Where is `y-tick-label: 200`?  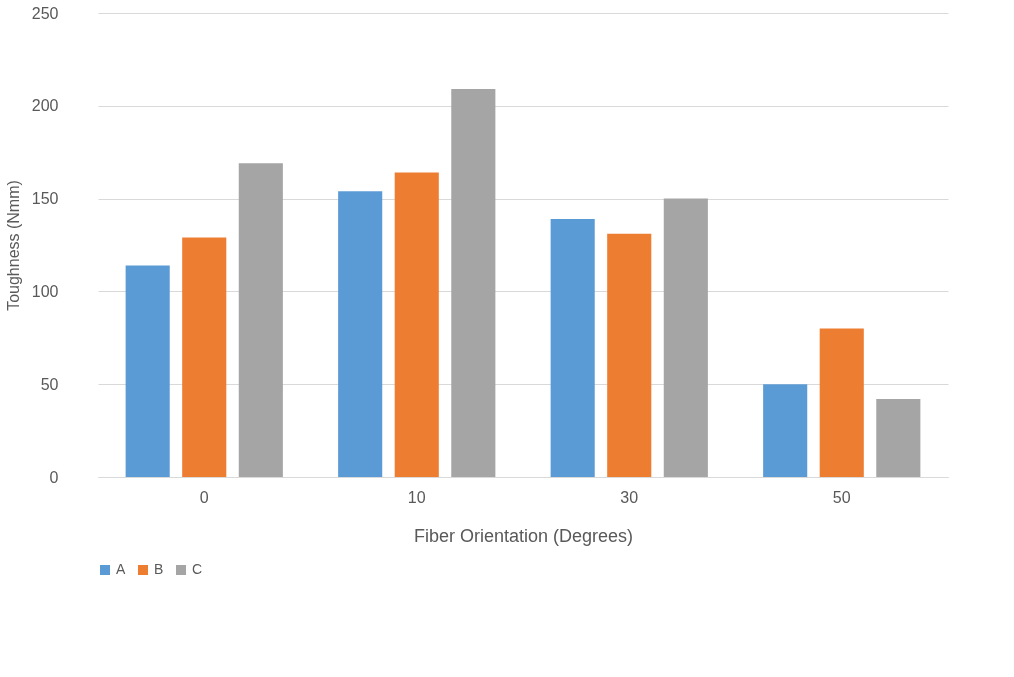
y-tick-label: 200 is located at coordinates (45, 106).